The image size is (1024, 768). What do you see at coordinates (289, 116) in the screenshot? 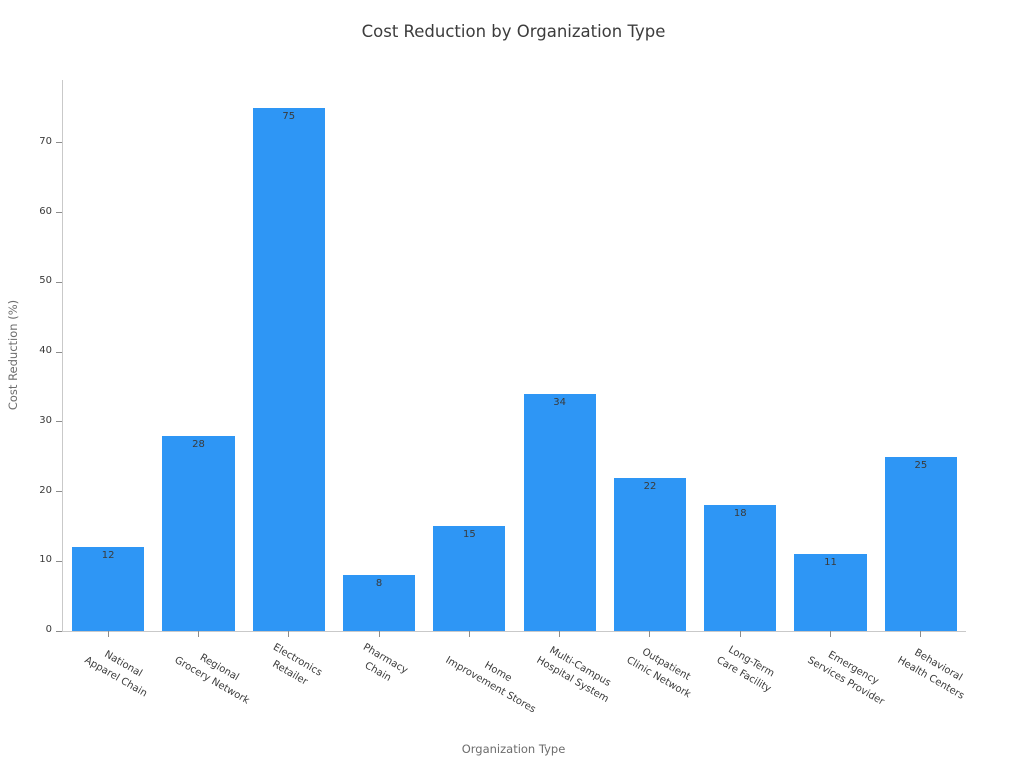
I see `bar-value-label: 75` at bounding box center [289, 116].